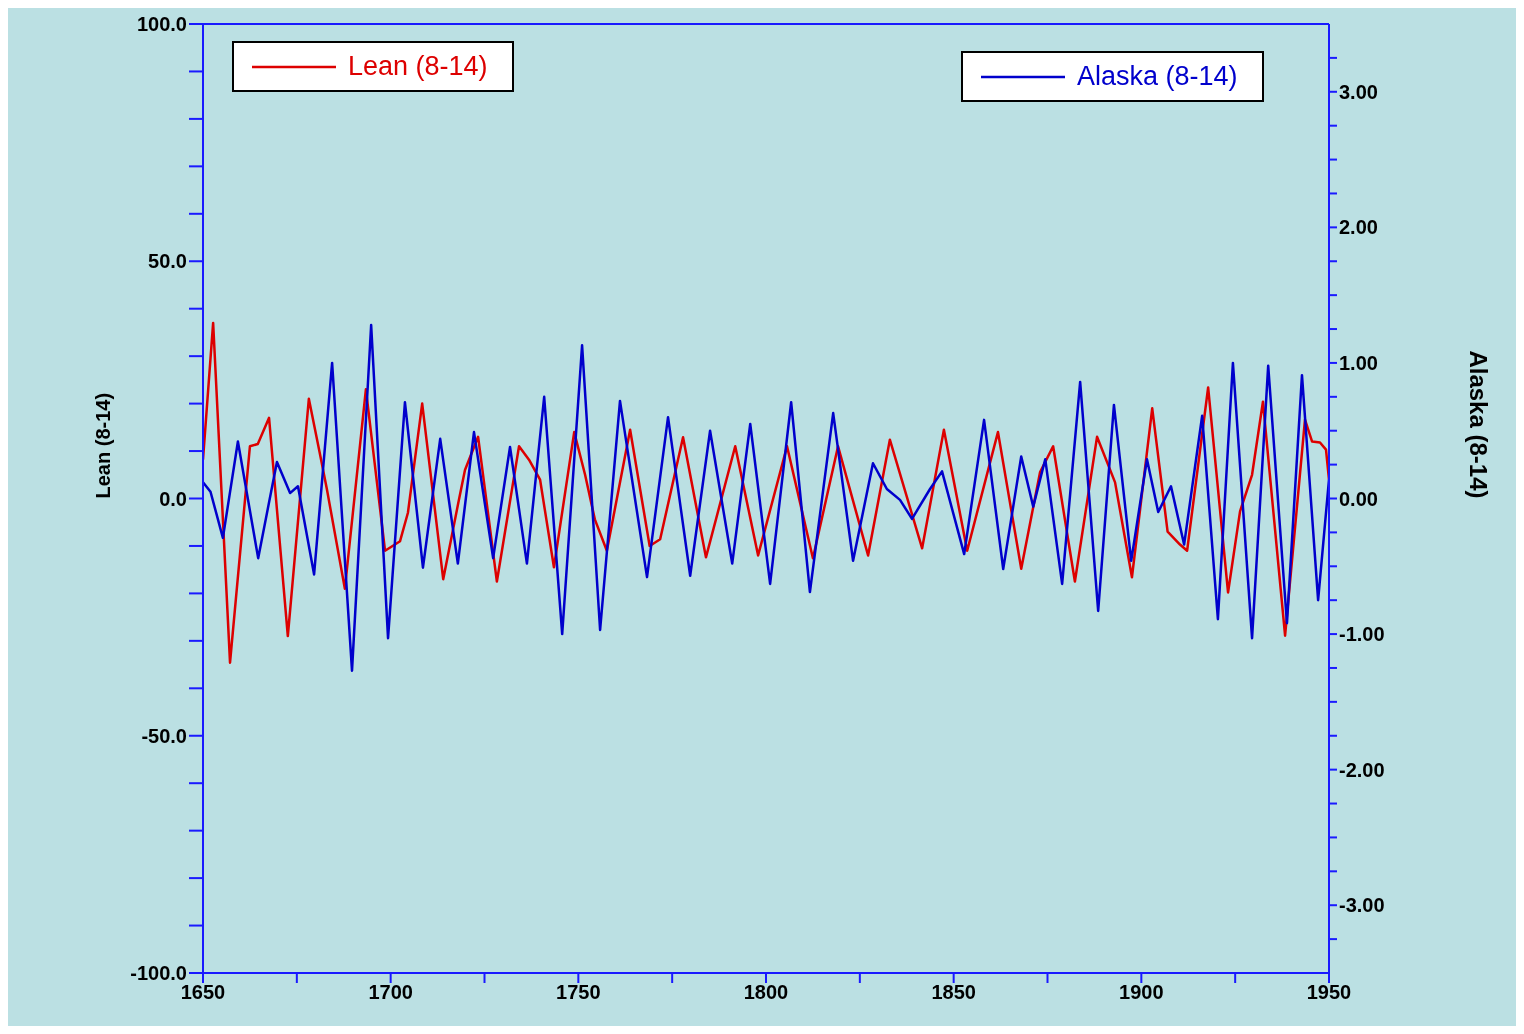  Describe the element at coordinates (161, 24) in the screenshot. I see `y-tick-label: 100.0` at that location.